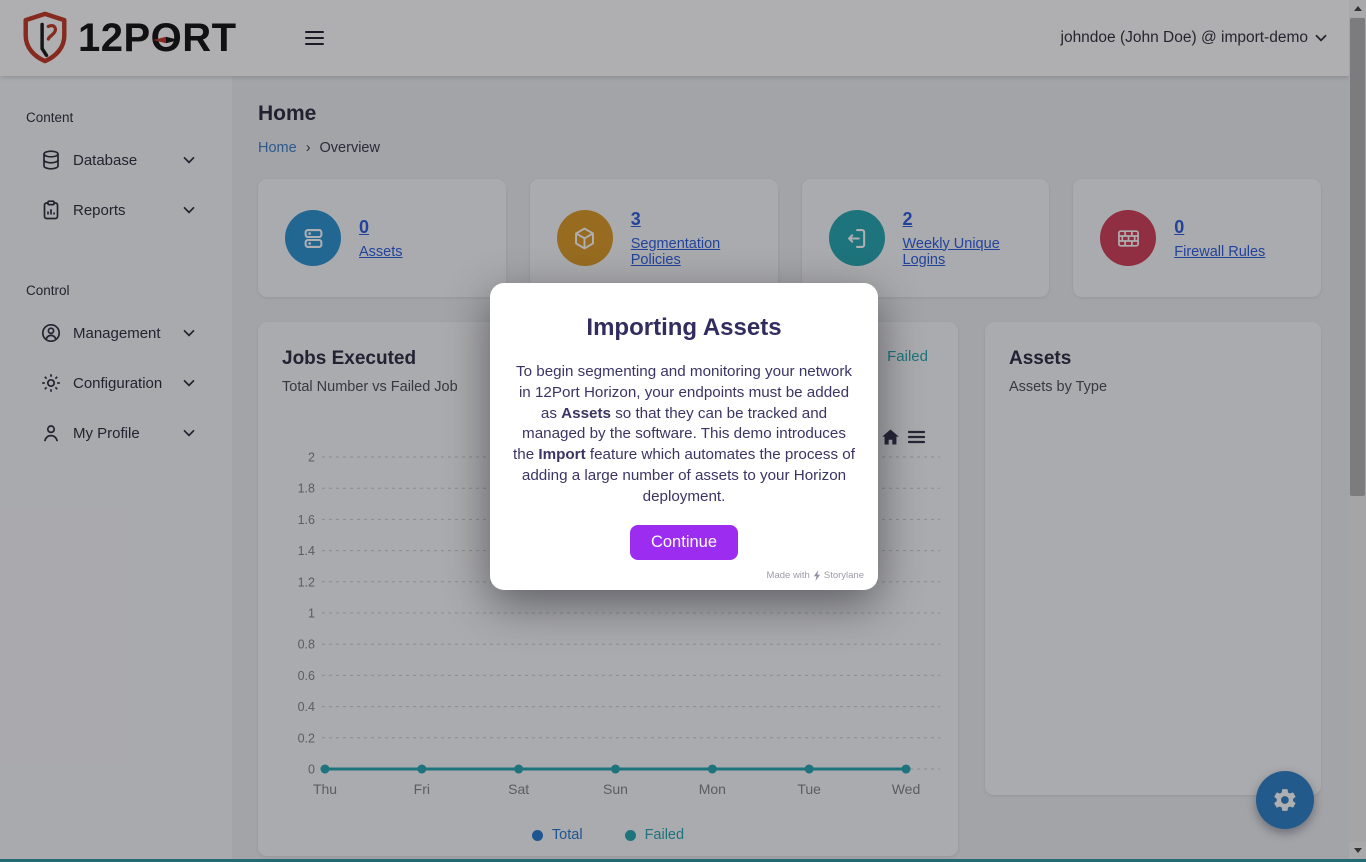 The height and width of the screenshot is (862, 1366). Describe the element at coordinates (277, 148) in the screenshot. I see `breadcrumb-home-link: Home` at that location.